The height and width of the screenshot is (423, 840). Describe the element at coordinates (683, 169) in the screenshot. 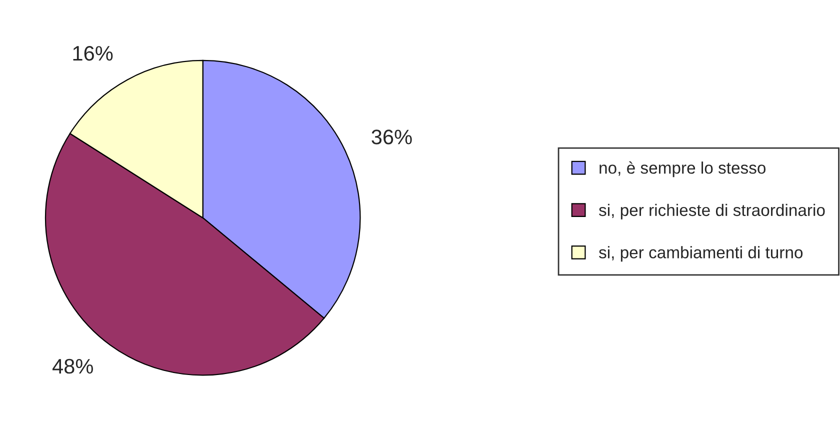

I see `legend-label: no, è sempre lo stesso` at that location.